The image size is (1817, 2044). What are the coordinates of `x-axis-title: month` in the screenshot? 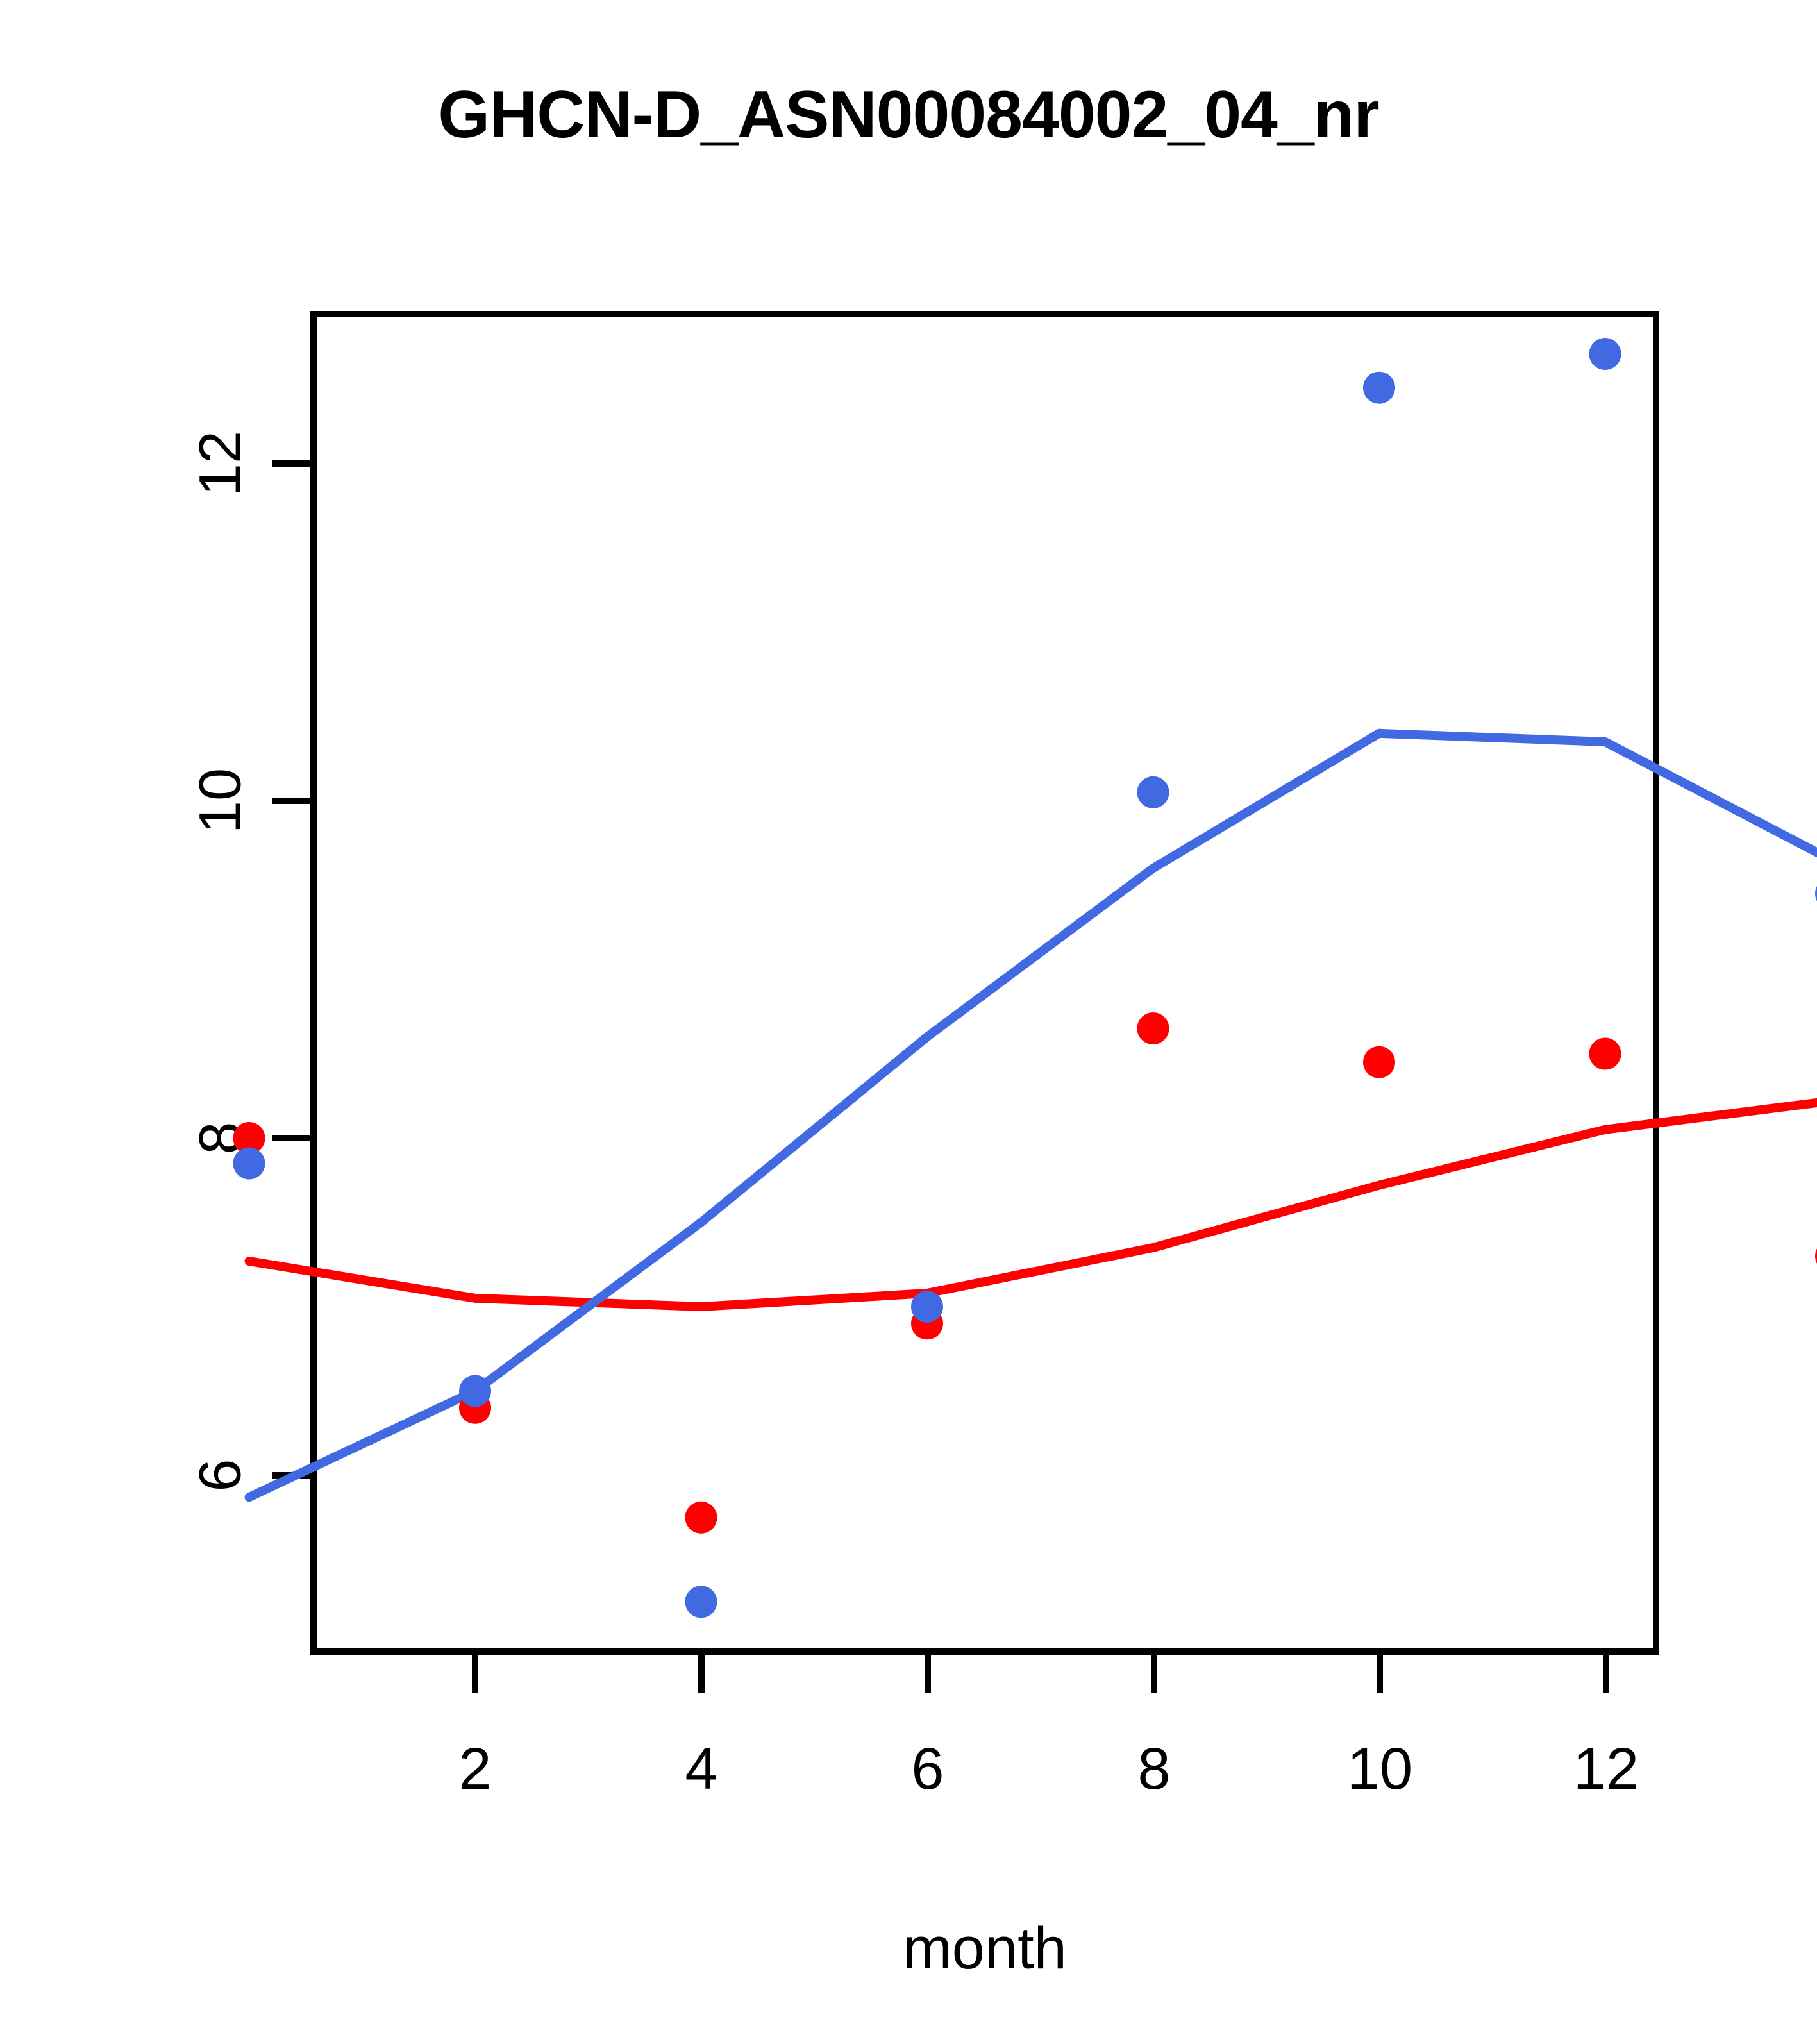 It's located at (985, 1948).